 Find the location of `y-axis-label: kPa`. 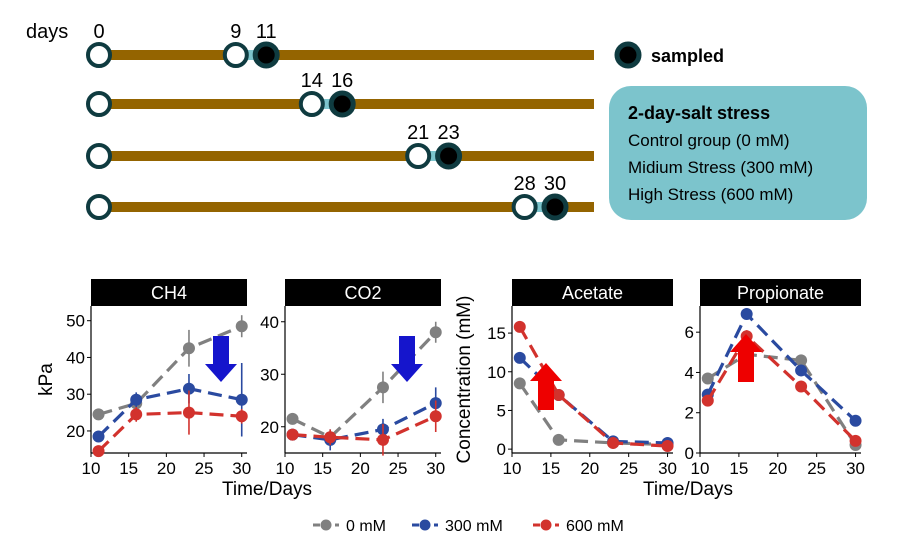

y-axis-label: kPa is located at coordinates (46, 379).